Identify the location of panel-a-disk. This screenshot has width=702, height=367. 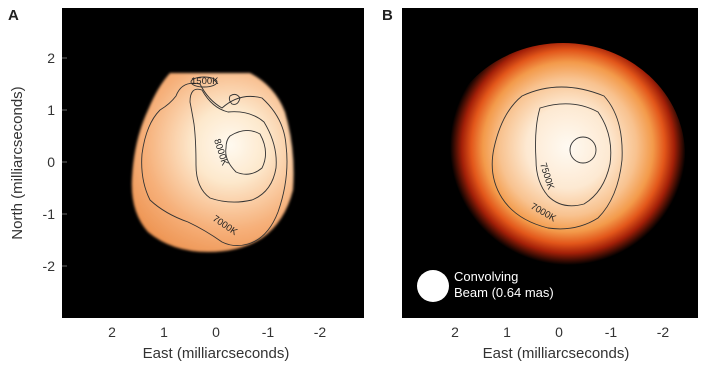
(212, 162).